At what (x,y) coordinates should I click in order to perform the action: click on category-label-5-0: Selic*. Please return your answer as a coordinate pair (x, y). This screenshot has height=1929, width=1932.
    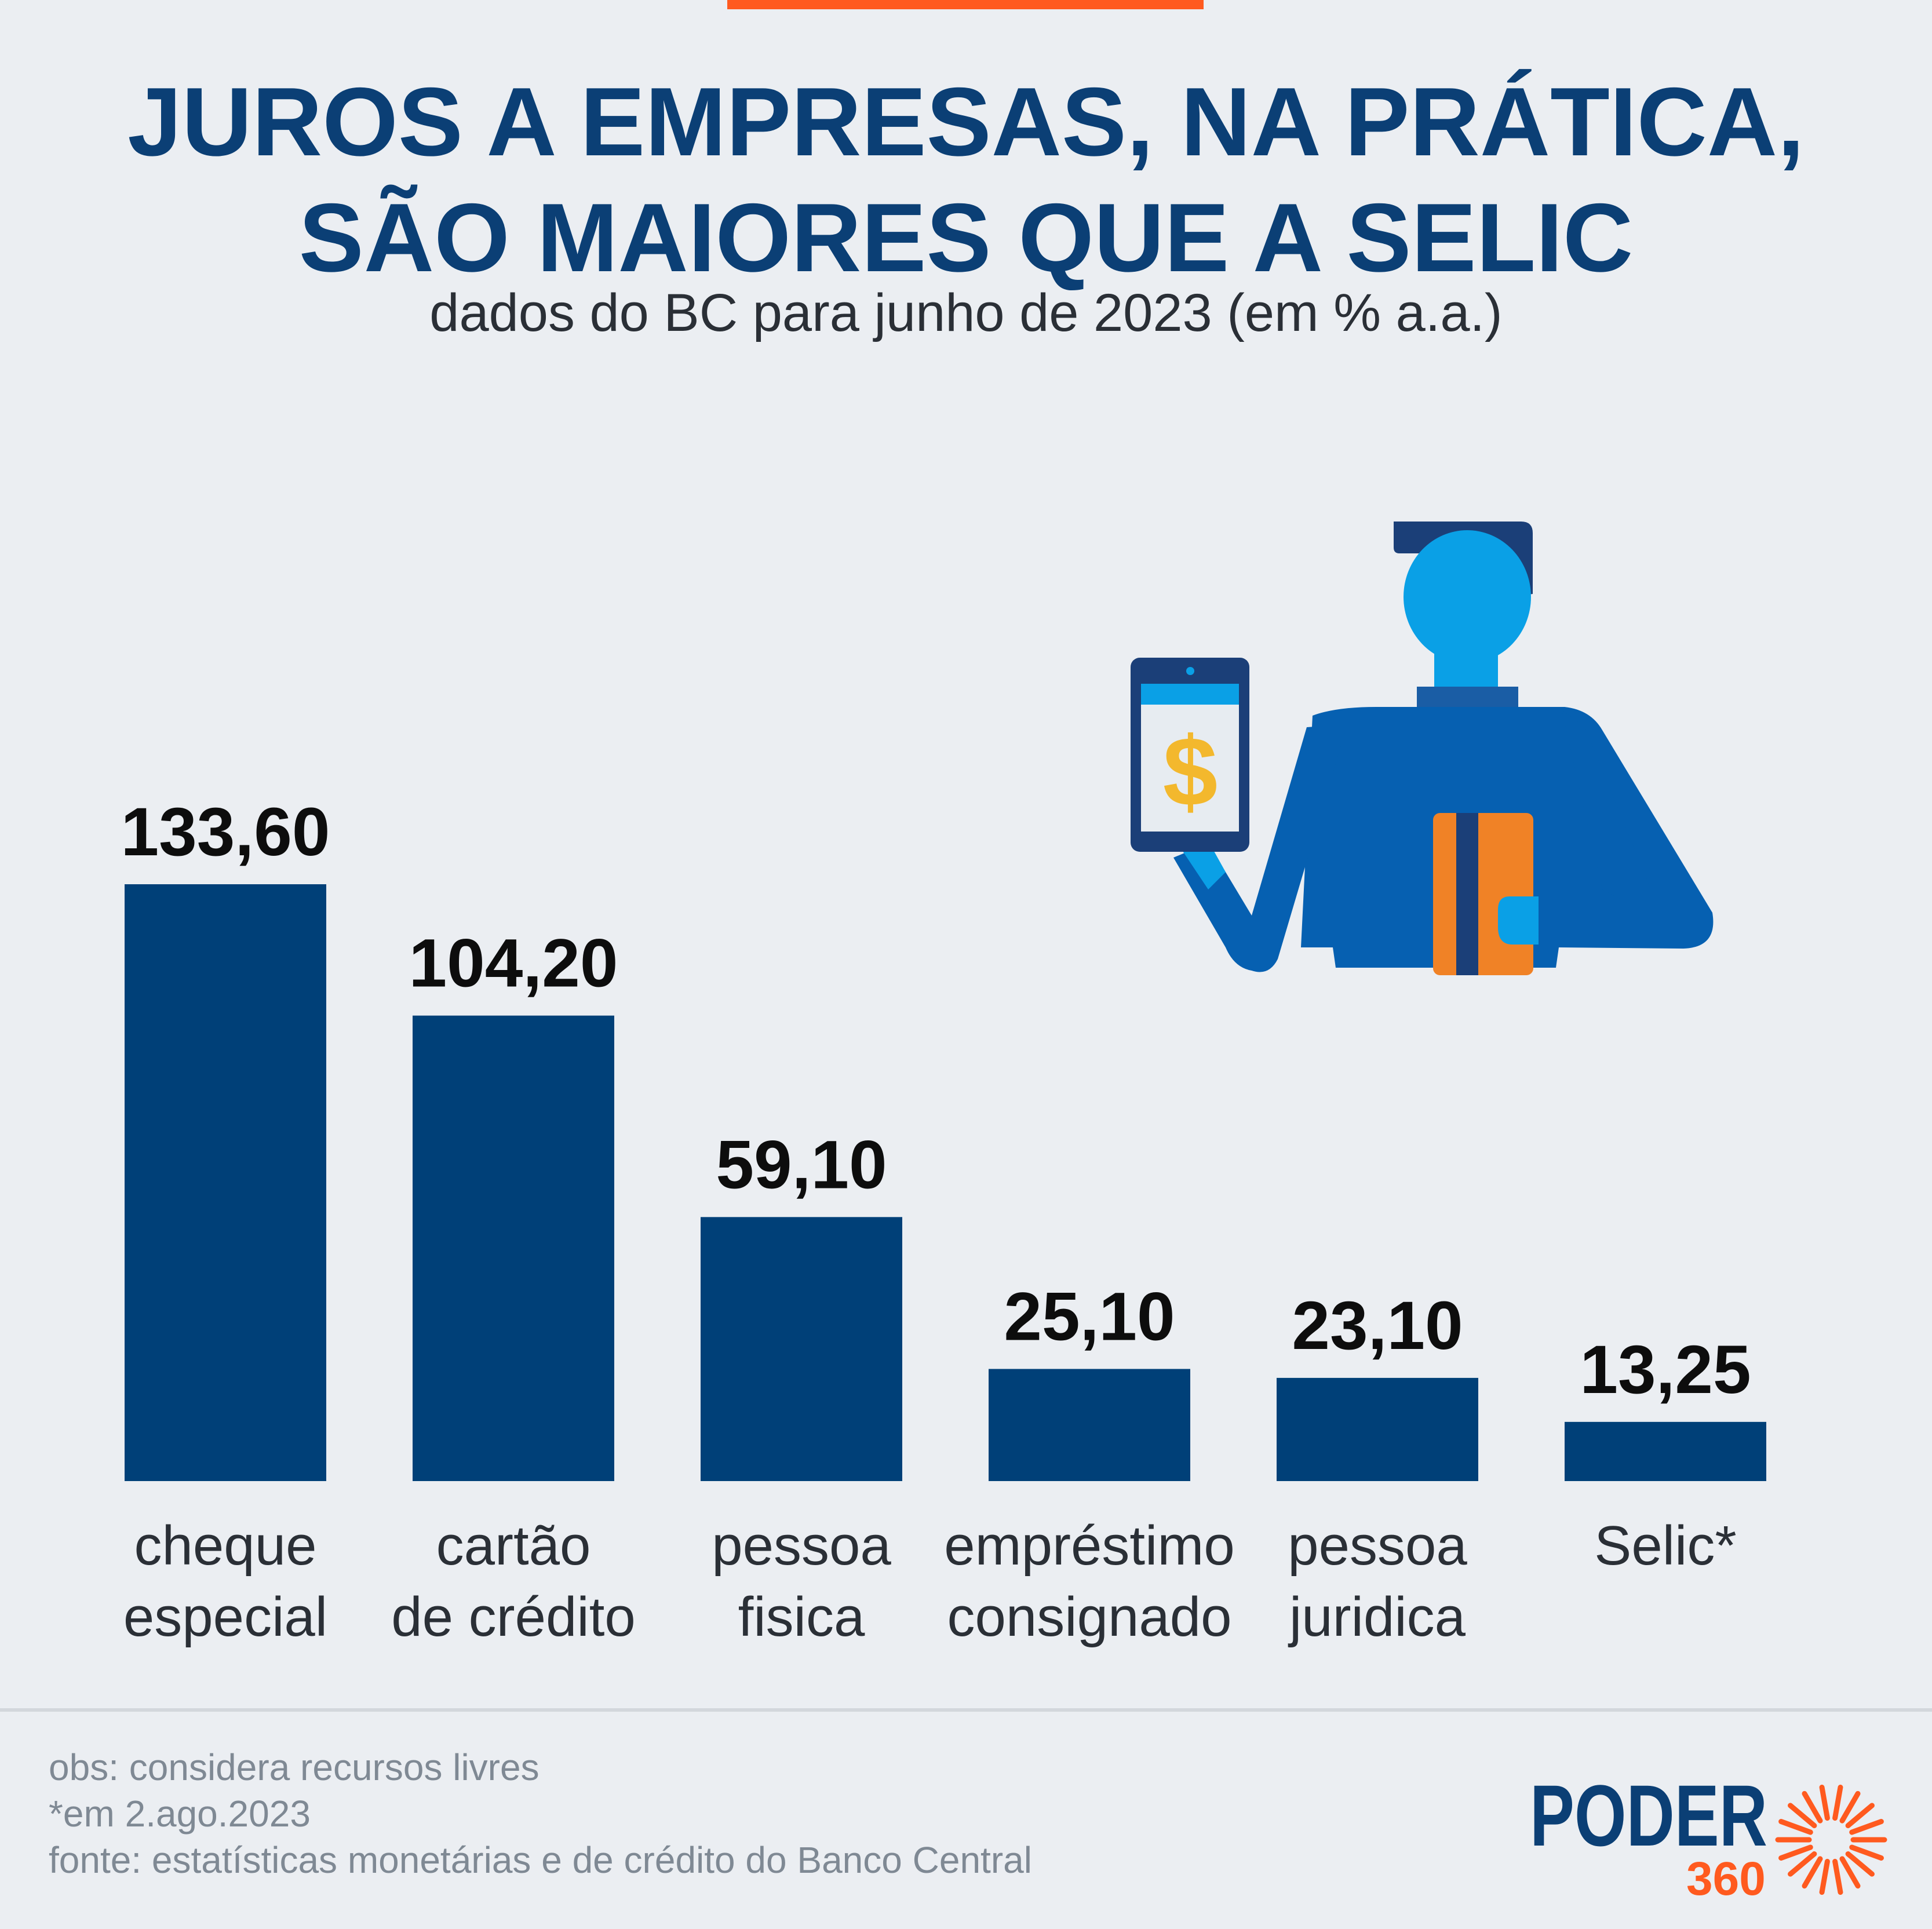
    Looking at the image, I should click on (1665, 1546).